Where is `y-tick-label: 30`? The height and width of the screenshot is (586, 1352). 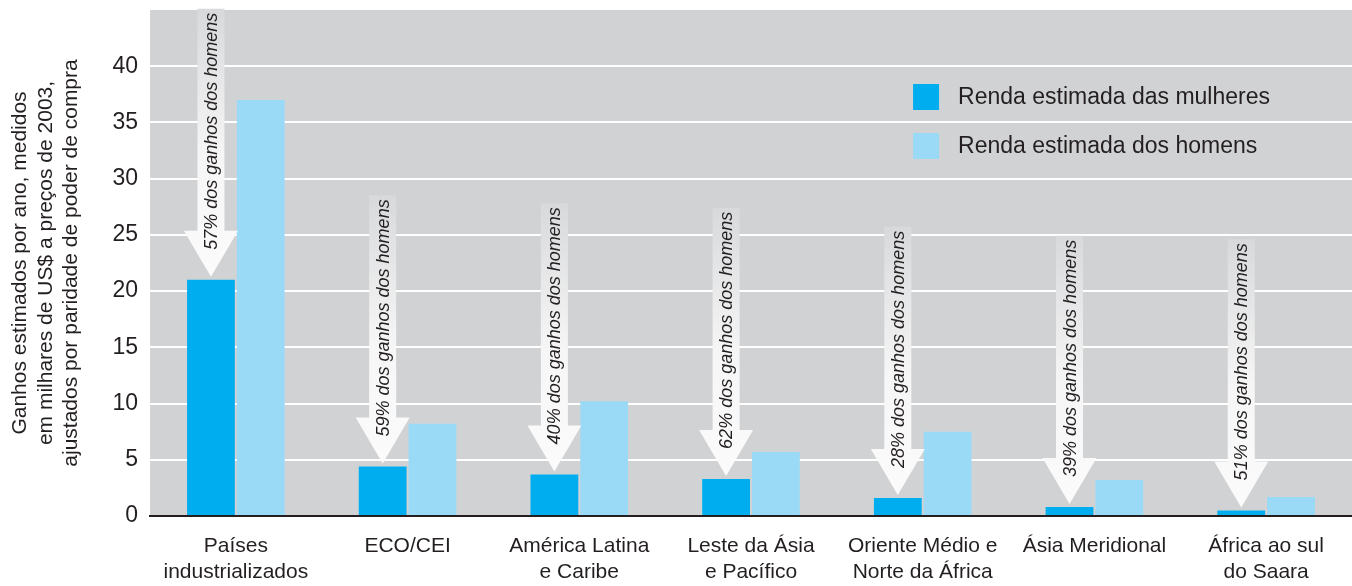 y-tick-label: 30 is located at coordinates (125, 177).